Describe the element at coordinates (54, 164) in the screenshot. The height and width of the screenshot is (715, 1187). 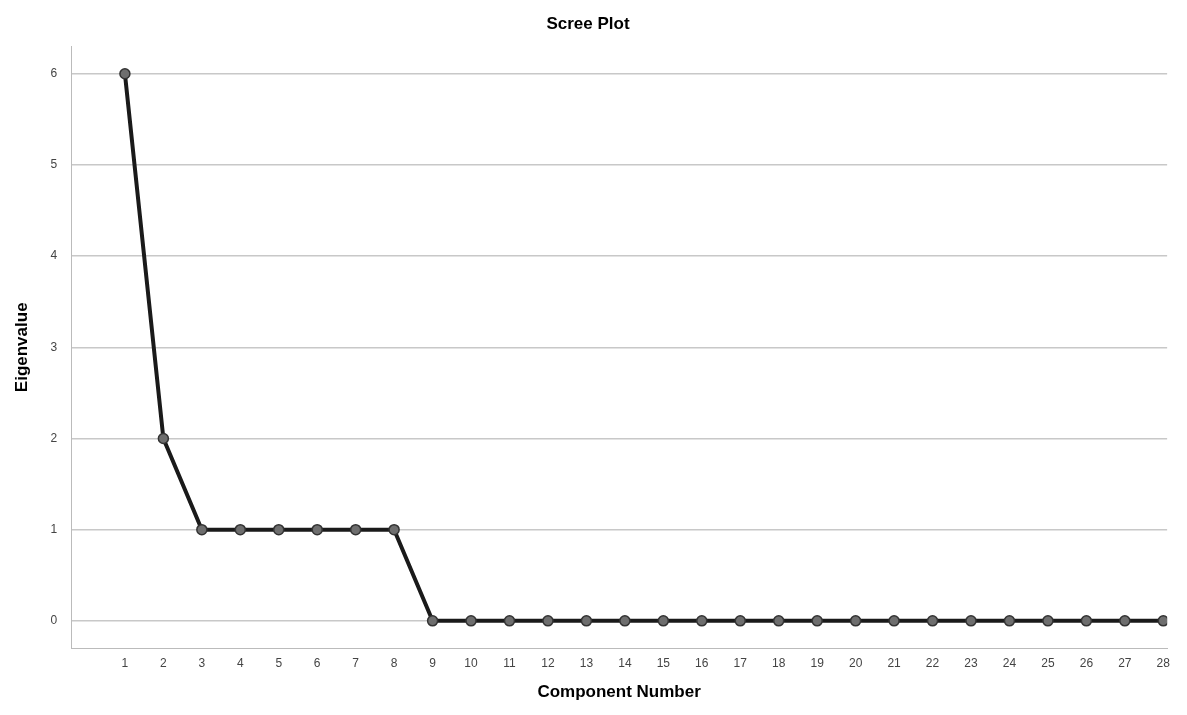
I see `y-tick-label: 5` at that location.